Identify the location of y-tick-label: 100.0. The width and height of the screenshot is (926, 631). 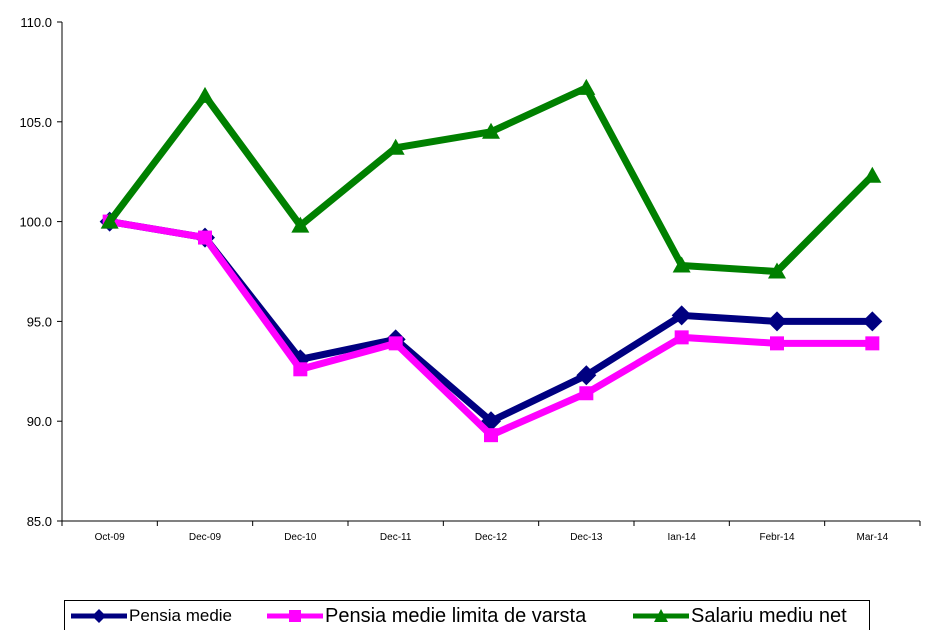
(35, 222).